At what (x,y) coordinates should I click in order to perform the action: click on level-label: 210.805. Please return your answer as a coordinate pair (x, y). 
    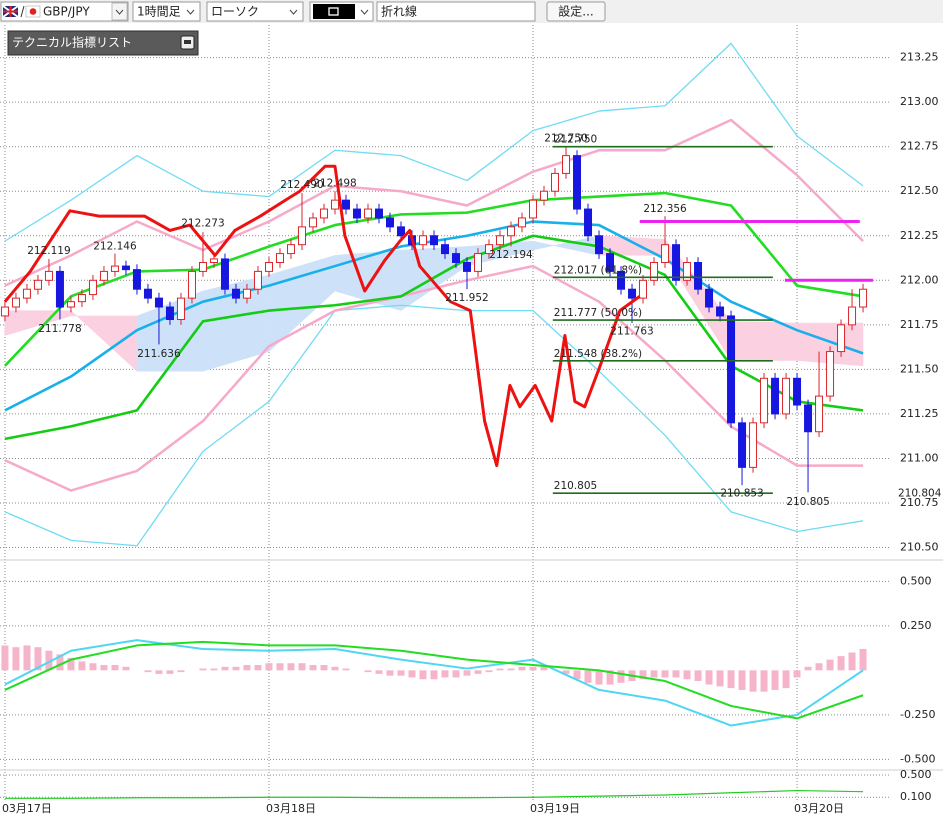
    Looking at the image, I should click on (575, 486).